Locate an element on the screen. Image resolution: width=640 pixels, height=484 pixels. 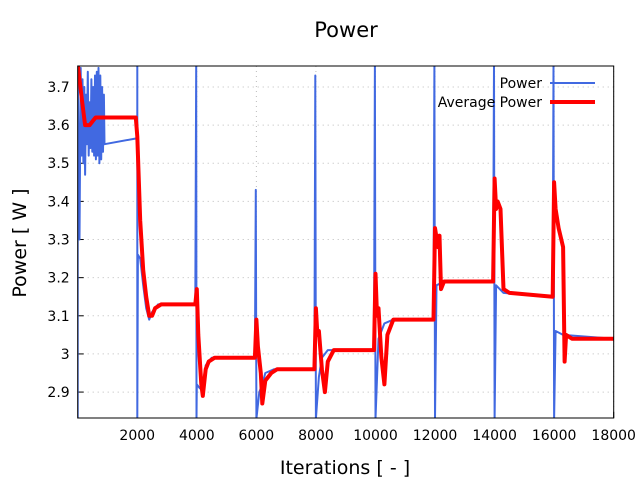
x-tick-label: 4000 is located at coordinates (197, 436).